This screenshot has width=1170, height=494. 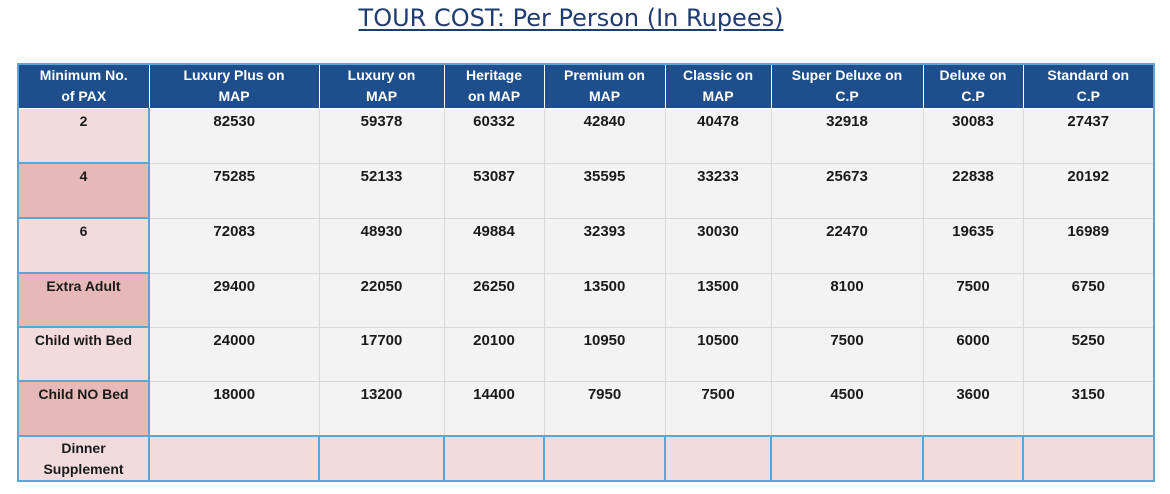 What do you see at coordinates (973, 408) in the screenshot?
I see `price-cell: 3600` at bounding box center [973, 408].